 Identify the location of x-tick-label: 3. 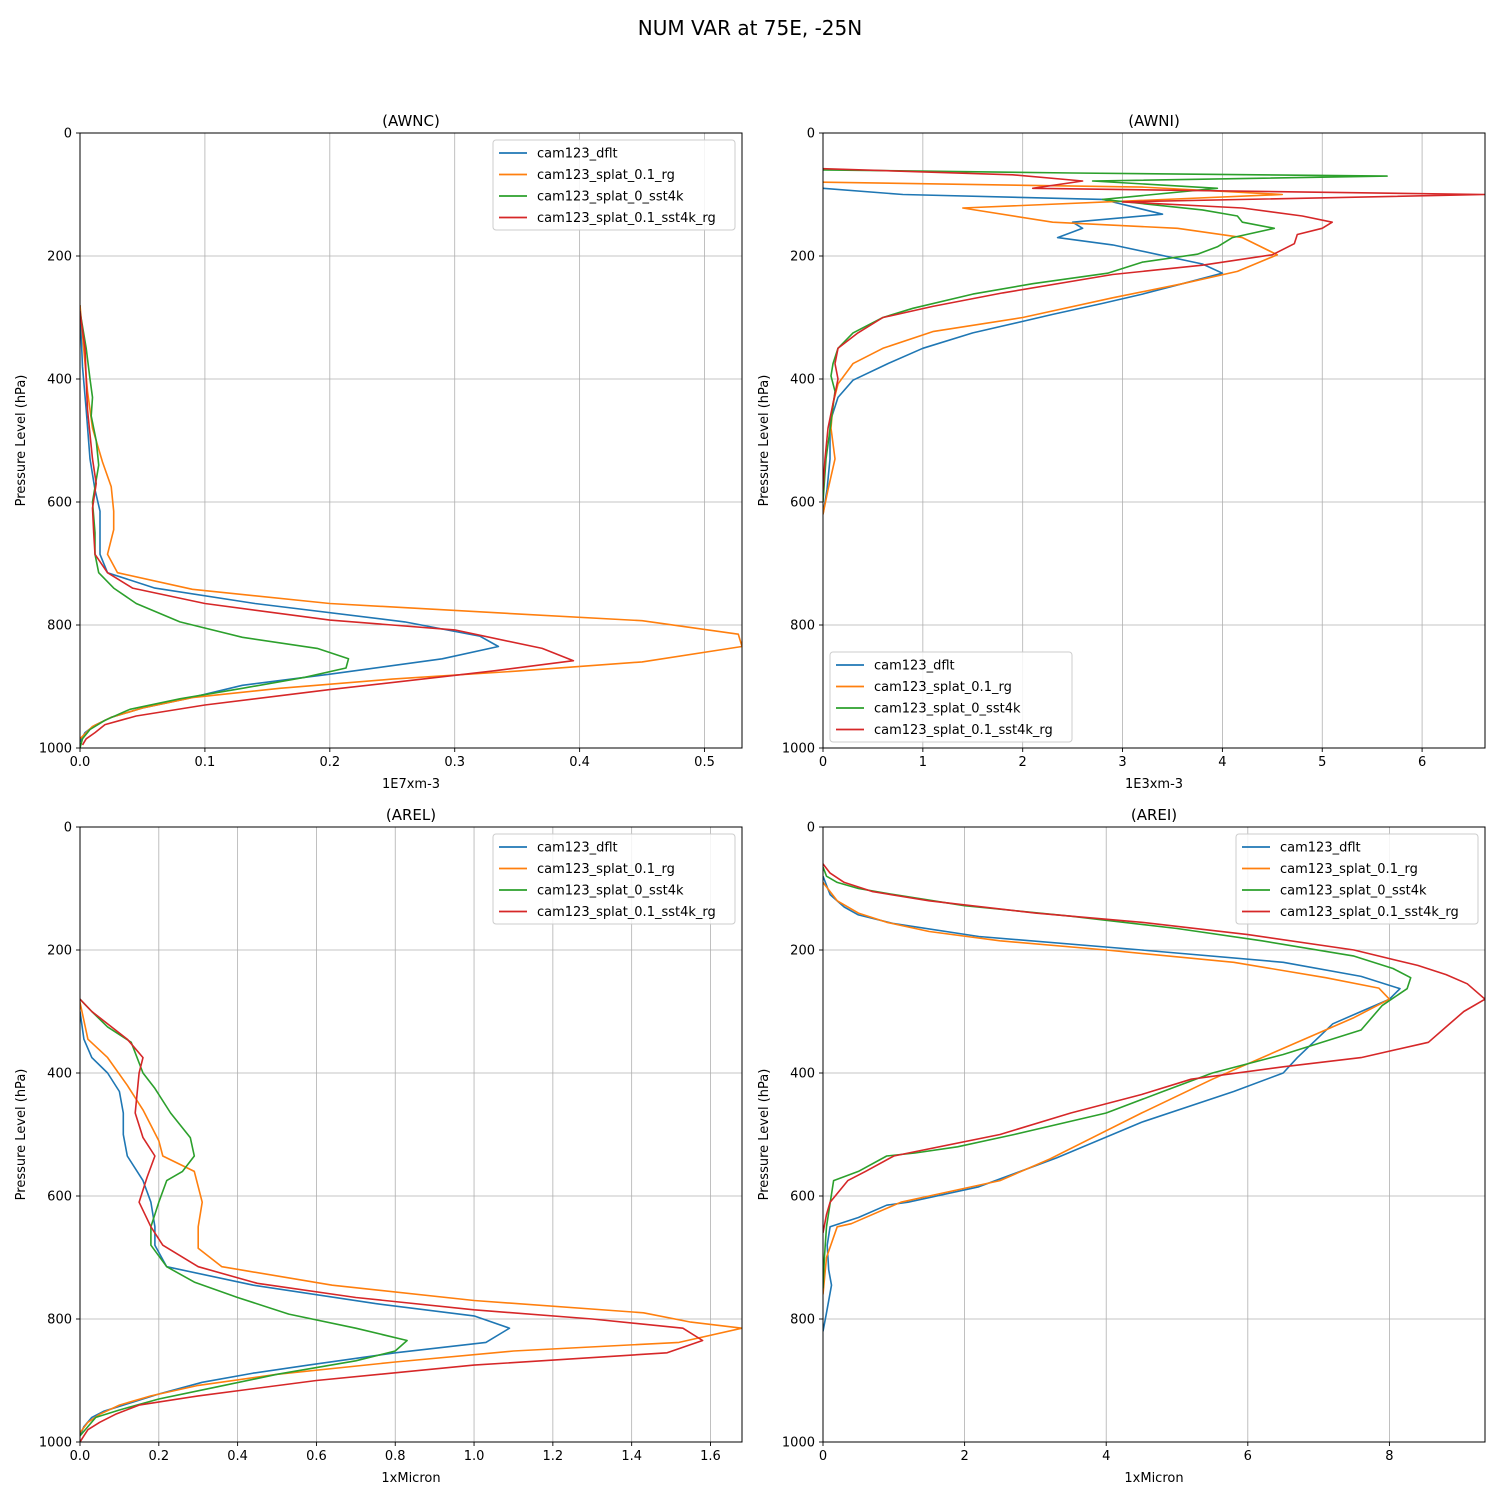
(1122, 762).